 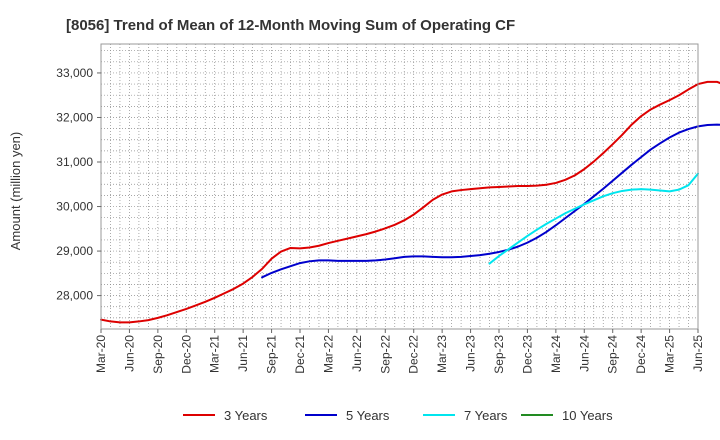 I want to click on y-axis-ticks: 28,000 29,000 30,000 31,000 32,000 33,000, so click(x=78, y=184).